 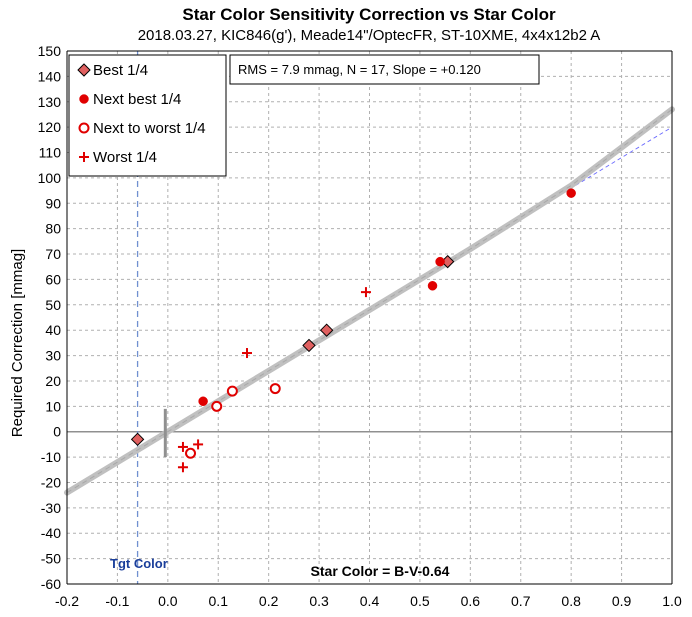 What do you see at coordinates (120, 70) in the screenshot?
I see `legend-label: Best 1/4` at bounding box center [120, 70].